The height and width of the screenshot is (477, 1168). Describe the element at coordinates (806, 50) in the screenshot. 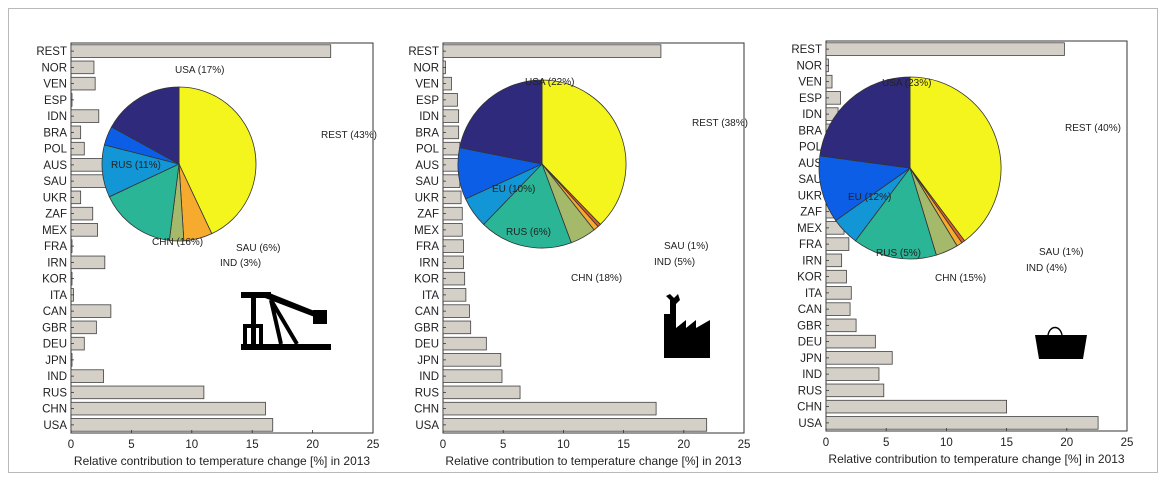

I see `category-label-rest: REST` at that location.